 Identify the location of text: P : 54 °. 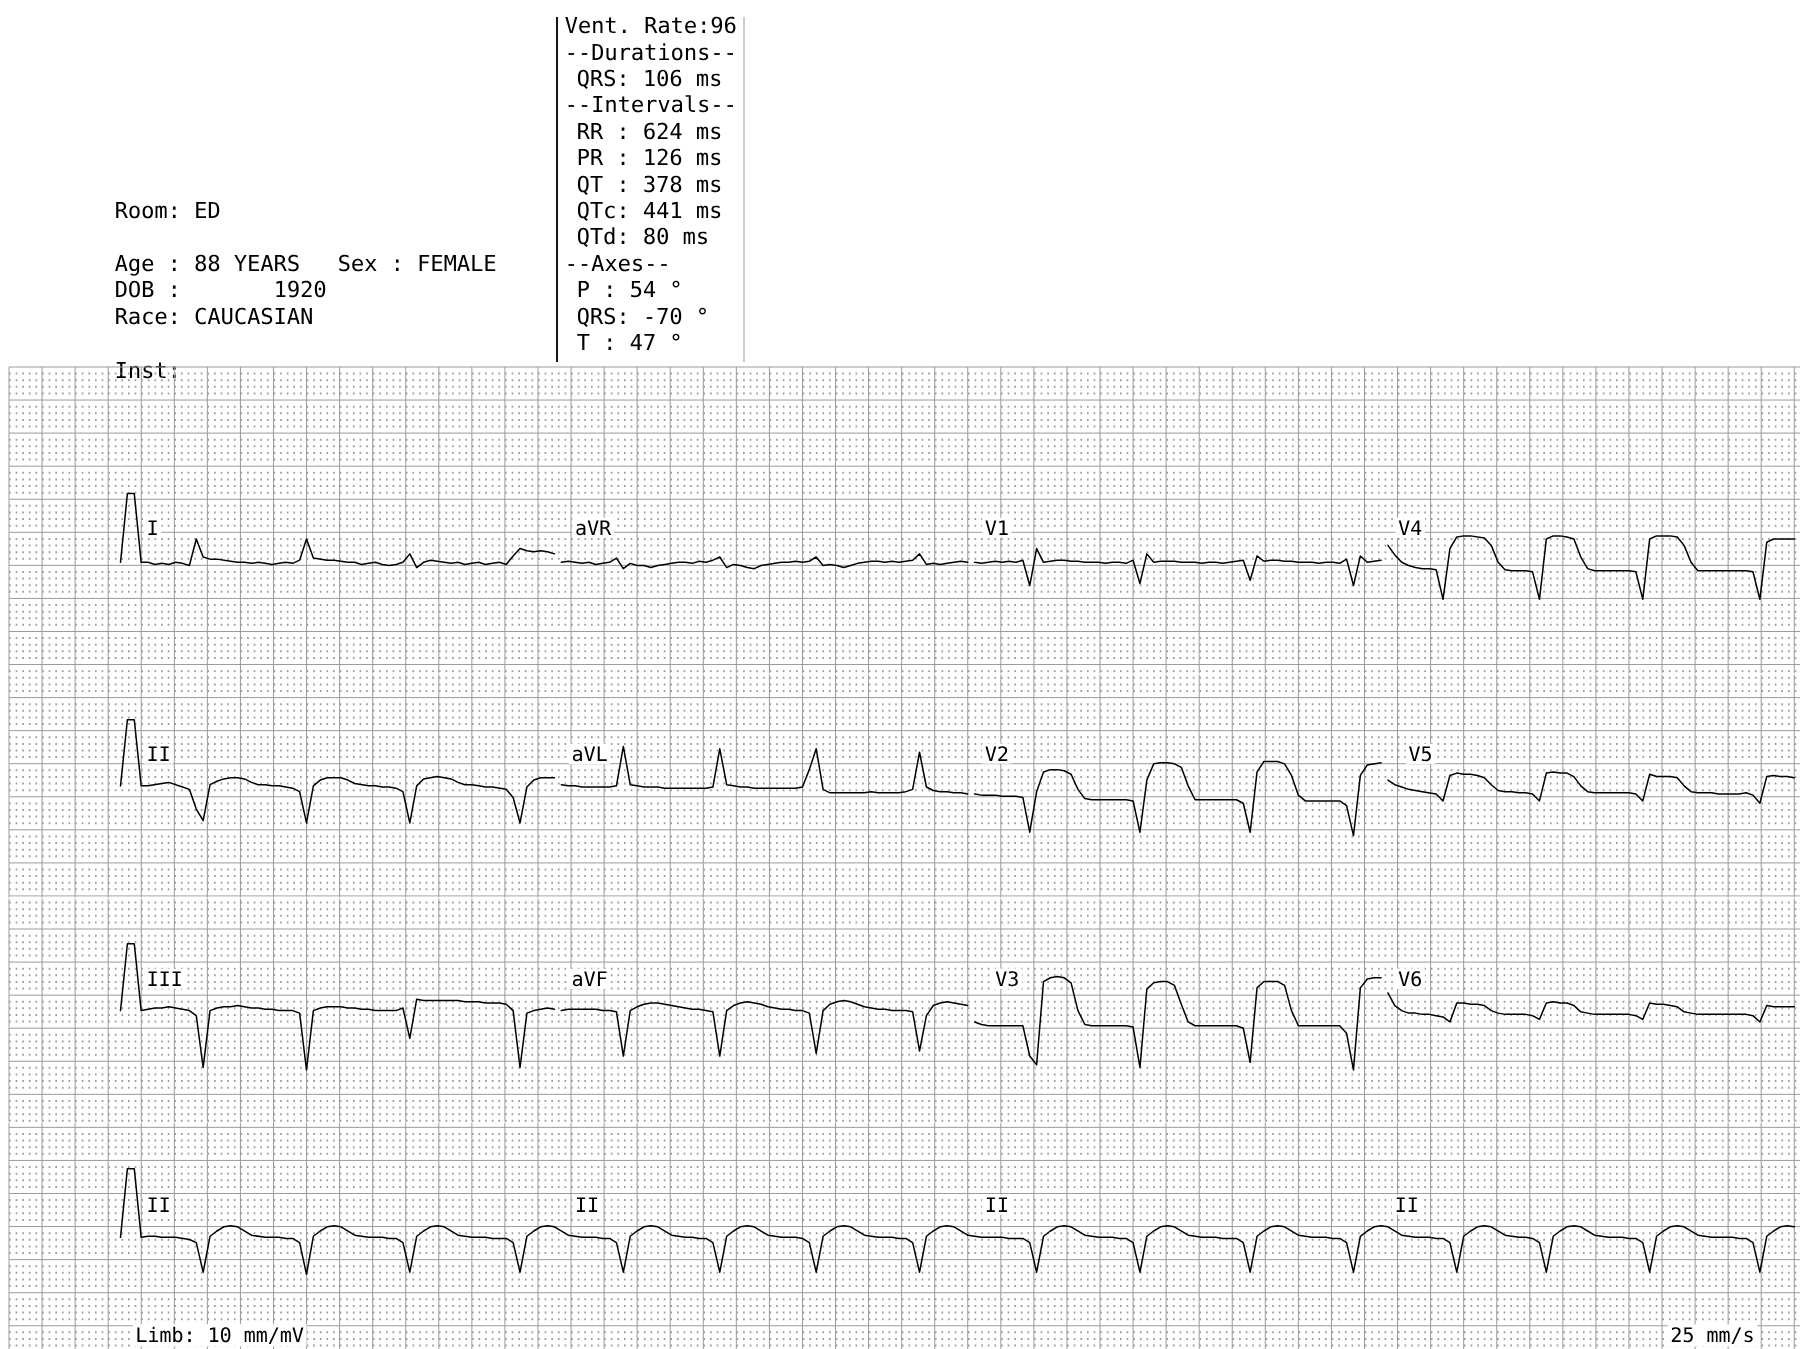
(629, 289).